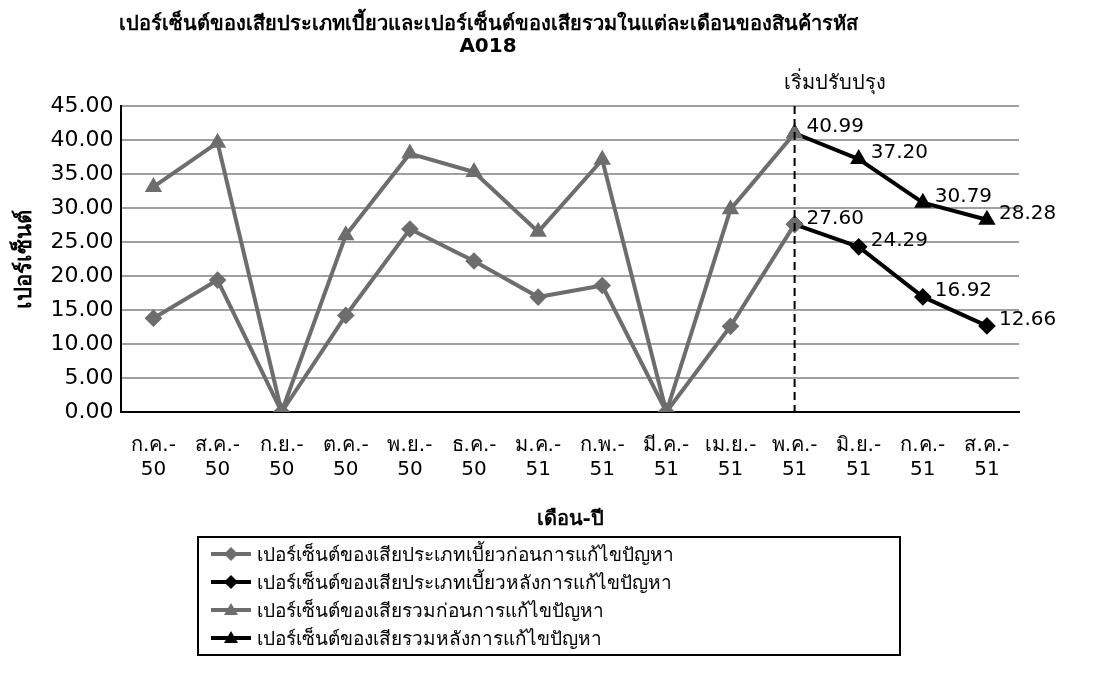  What do you see at coordinates (82, 274) in the screenshot?
I see `y-tick-label: 20.00` at bounding box center [82, 274].